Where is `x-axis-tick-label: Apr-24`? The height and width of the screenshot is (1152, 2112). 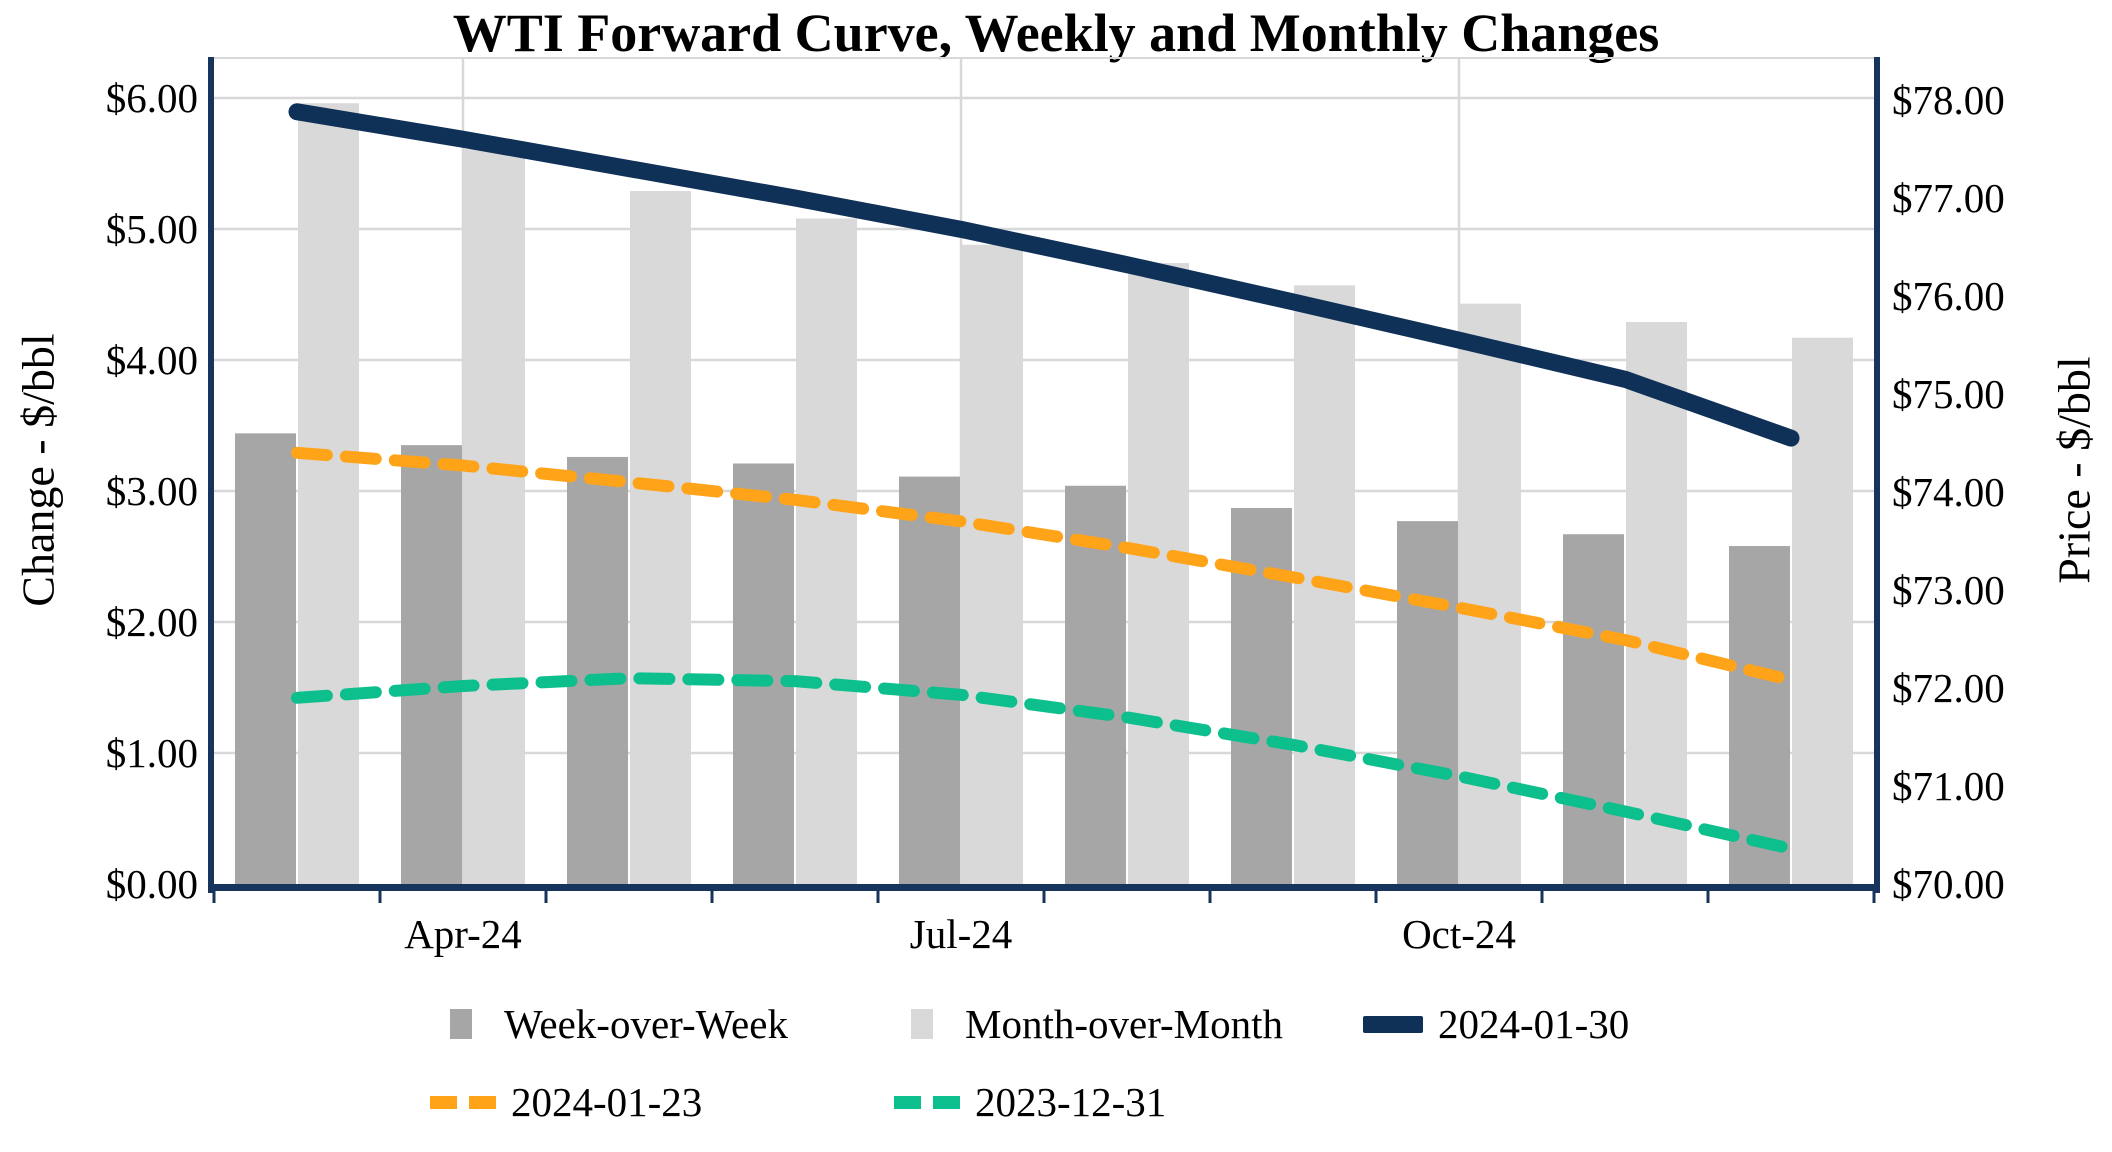 x-axis-tick-label: Apr-24 is located at coordinates (463, 934).